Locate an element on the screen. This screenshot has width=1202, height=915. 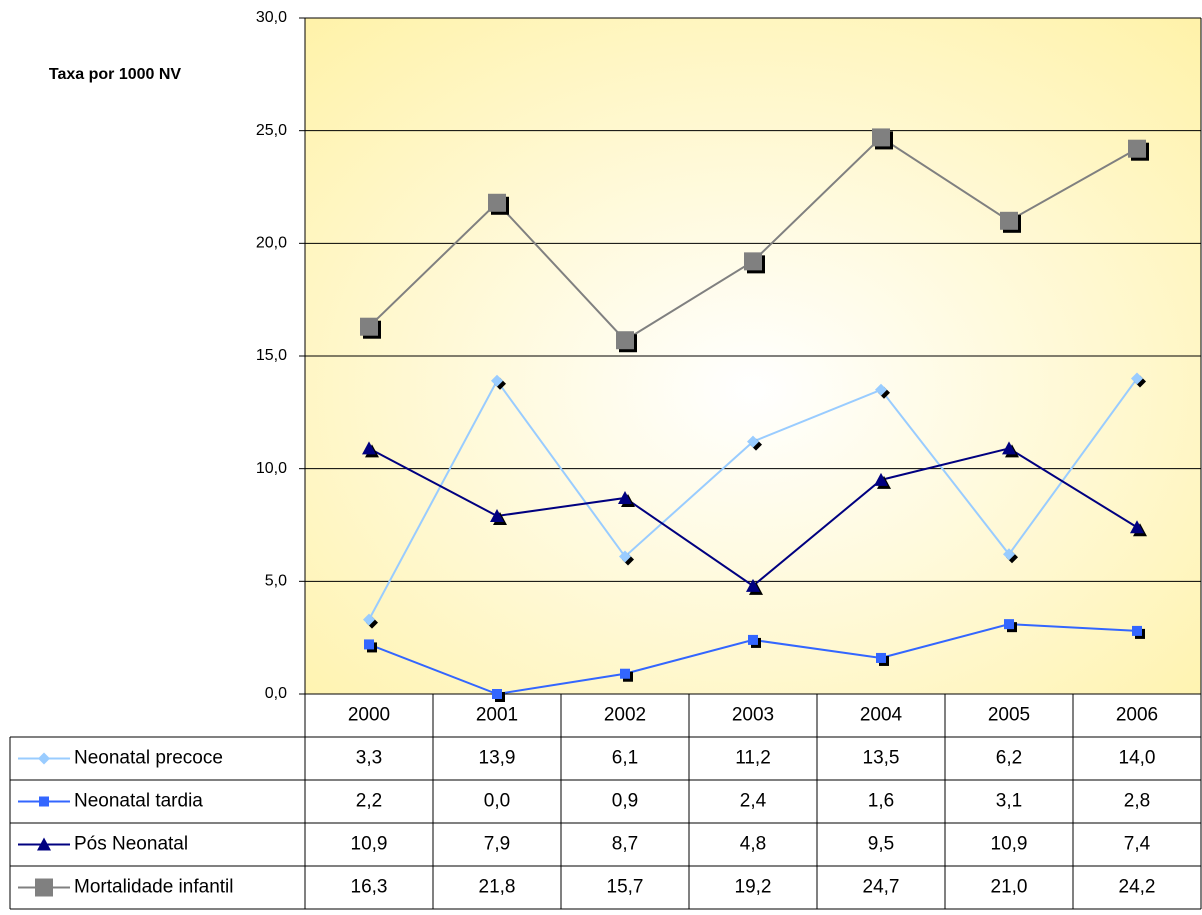
table-value: 19,2 is located at coordinates (753, 887).